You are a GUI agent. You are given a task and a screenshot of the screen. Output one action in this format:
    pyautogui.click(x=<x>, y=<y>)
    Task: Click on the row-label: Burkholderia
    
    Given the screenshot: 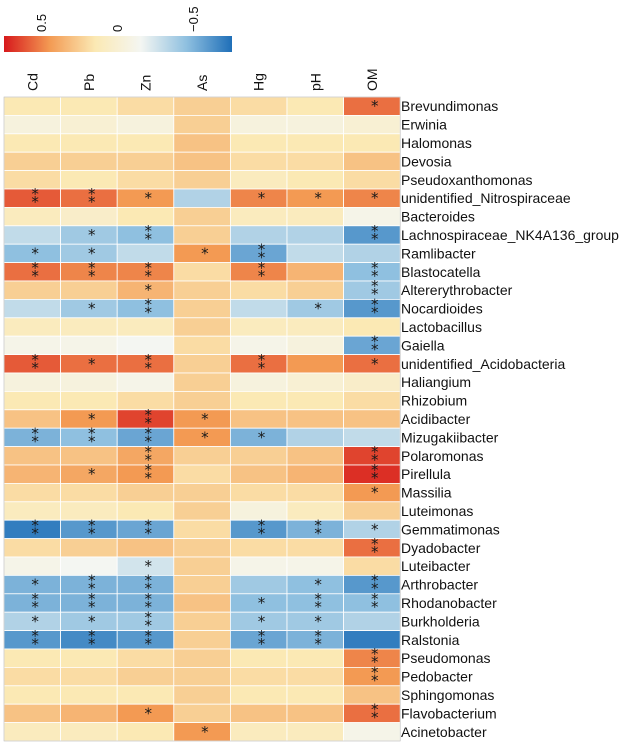 What is the action you would take?
    pyautogui.click(x=440, y=621)
    